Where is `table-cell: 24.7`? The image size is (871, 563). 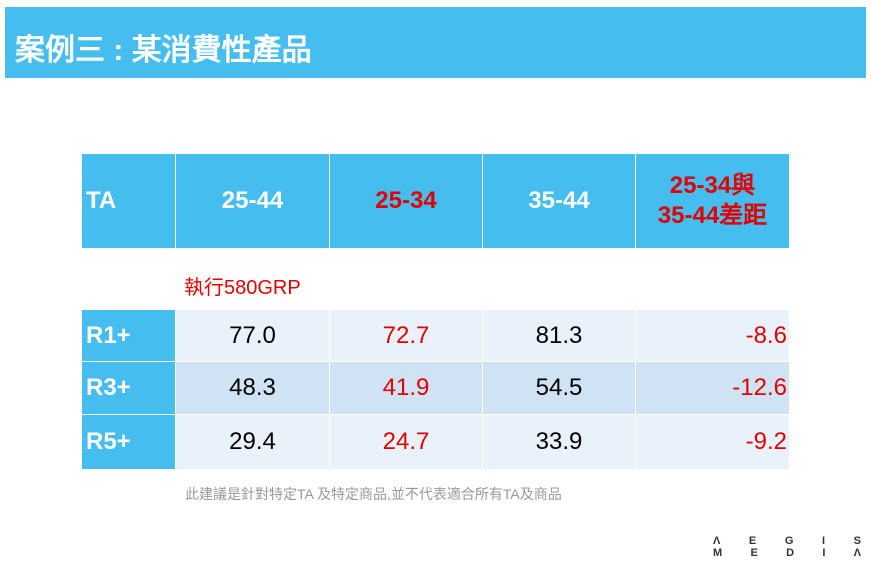 table-cell: 24.7 is located at coordinates (406, 442).